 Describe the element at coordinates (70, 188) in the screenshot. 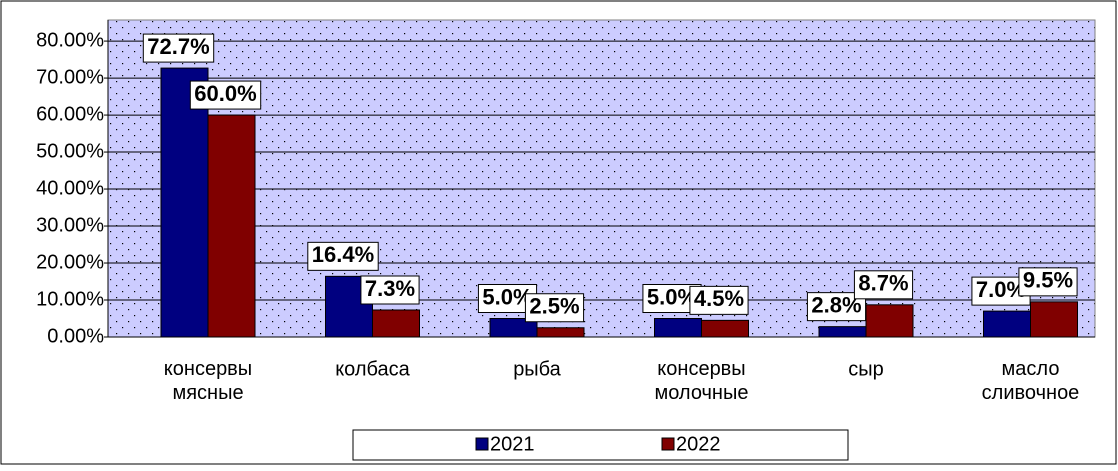

I see `y-tick-label: 40.00%` at that location.